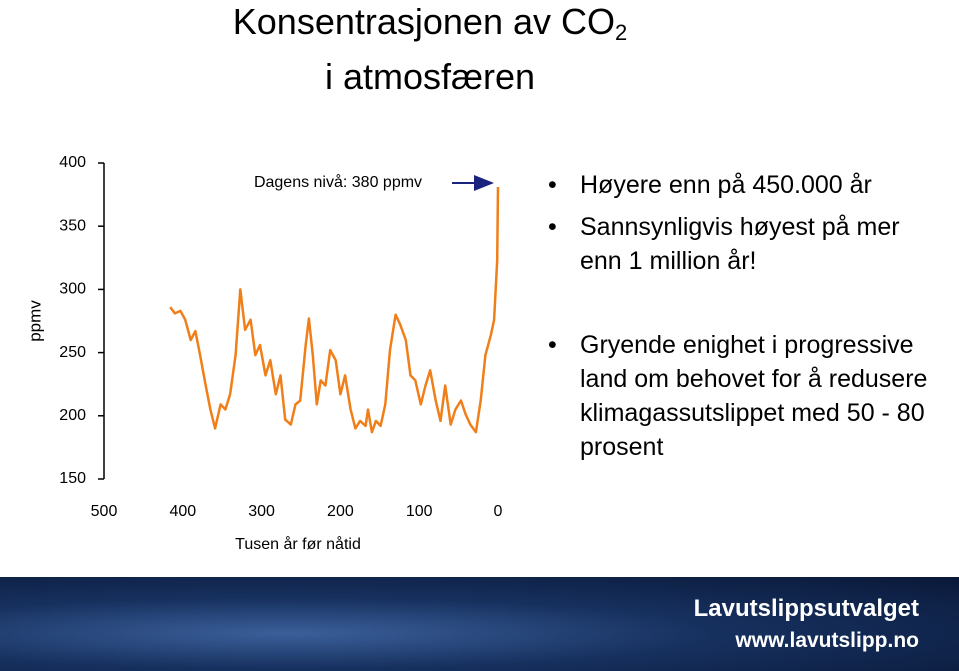 This screenshot has width=959, height=671. Describe the element at coordinates (72, 415) in the screenshot. I see `y-tick-label: 200` at that location.